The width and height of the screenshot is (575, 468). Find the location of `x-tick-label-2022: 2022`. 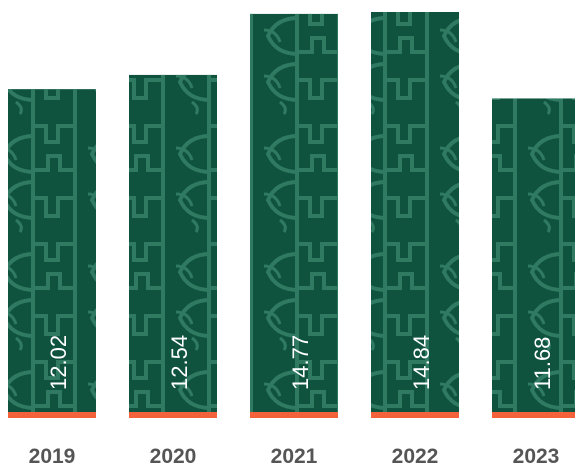

x-tick-label-2022: 2022 is located at coordinates (415, 456).